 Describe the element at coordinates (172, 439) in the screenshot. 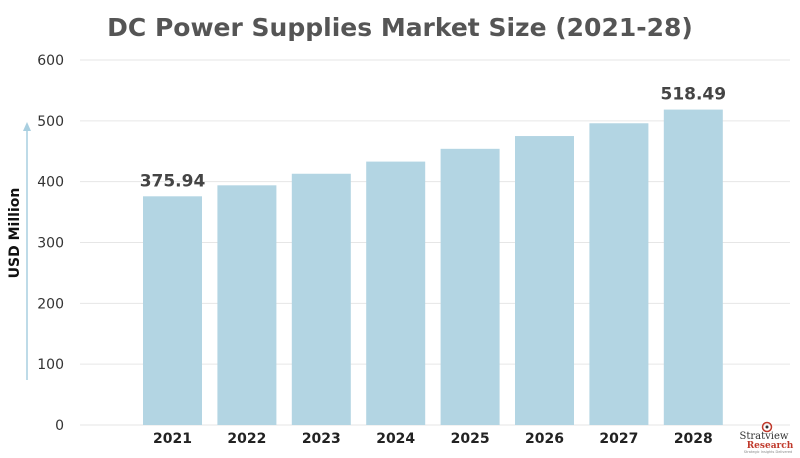

I see `x-tick-label-2021: 2021` at that location.